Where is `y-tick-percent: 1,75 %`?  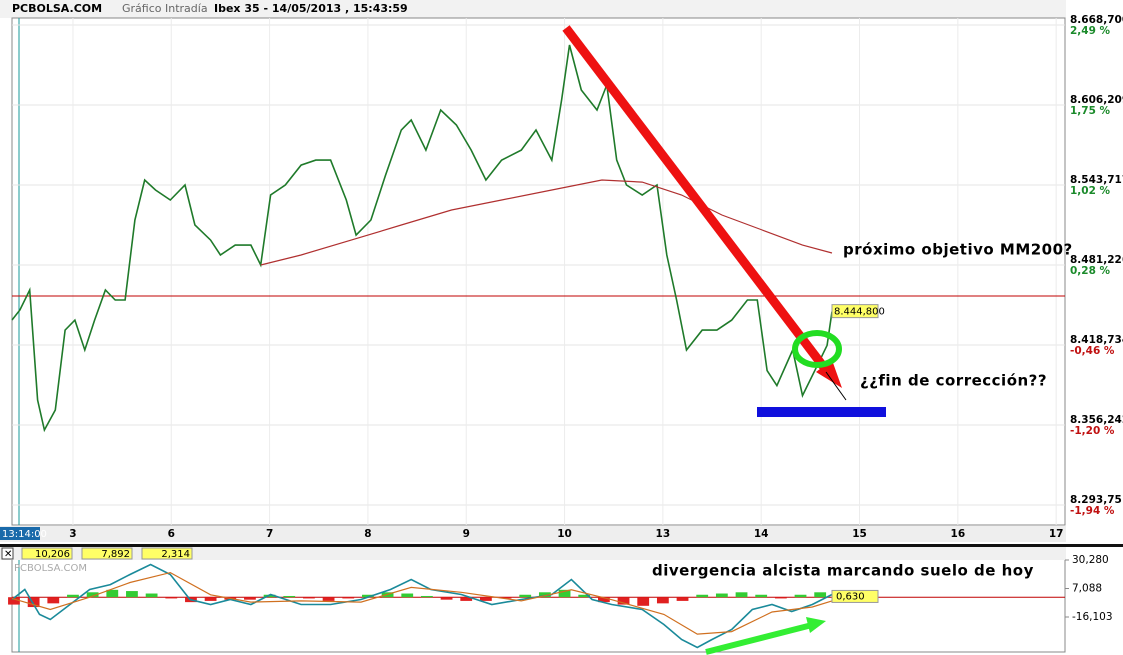
y-tick-percent: 1,75 % is located at coordinates (1090, 111).